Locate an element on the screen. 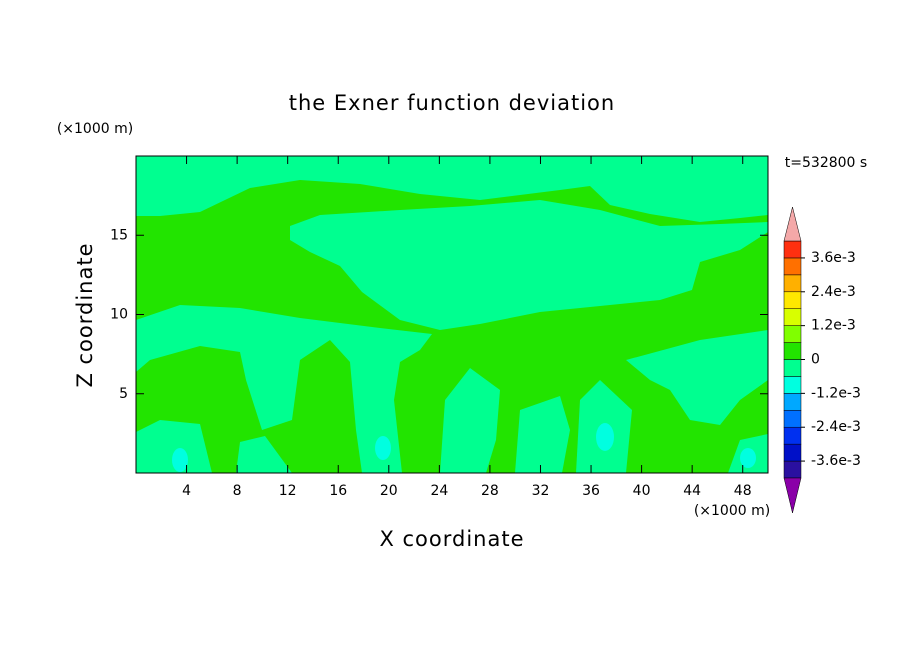 This screenshot has width=904, height=658. colorbar-label: -1.2e-3 is located at coordinates (836, 393).